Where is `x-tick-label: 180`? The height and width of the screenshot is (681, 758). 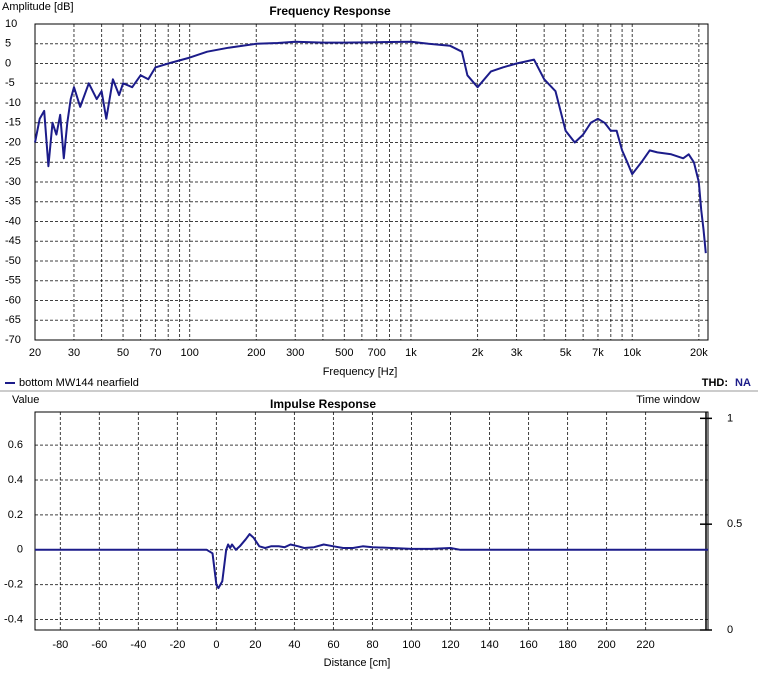 x-tick-label: 180 is located at coordinates (567, 645).